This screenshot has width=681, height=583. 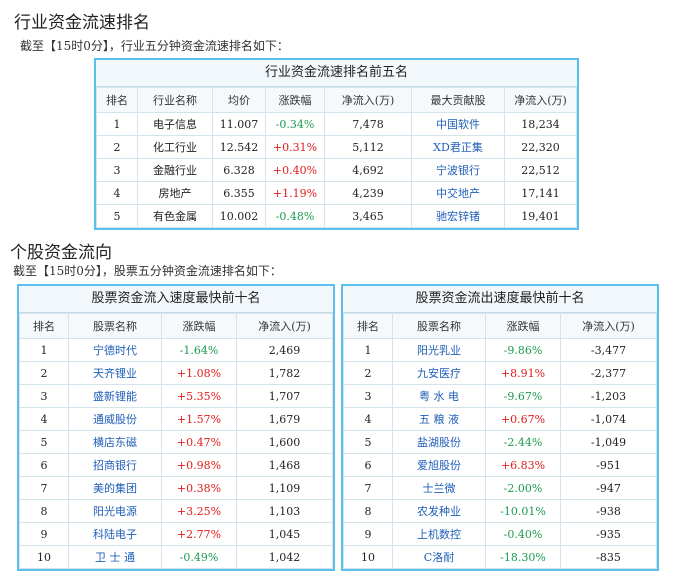 I want to click on inflow-header-row: 排名 股票名称 涨跌幅 净流入(万), so click(x=176, y=326).